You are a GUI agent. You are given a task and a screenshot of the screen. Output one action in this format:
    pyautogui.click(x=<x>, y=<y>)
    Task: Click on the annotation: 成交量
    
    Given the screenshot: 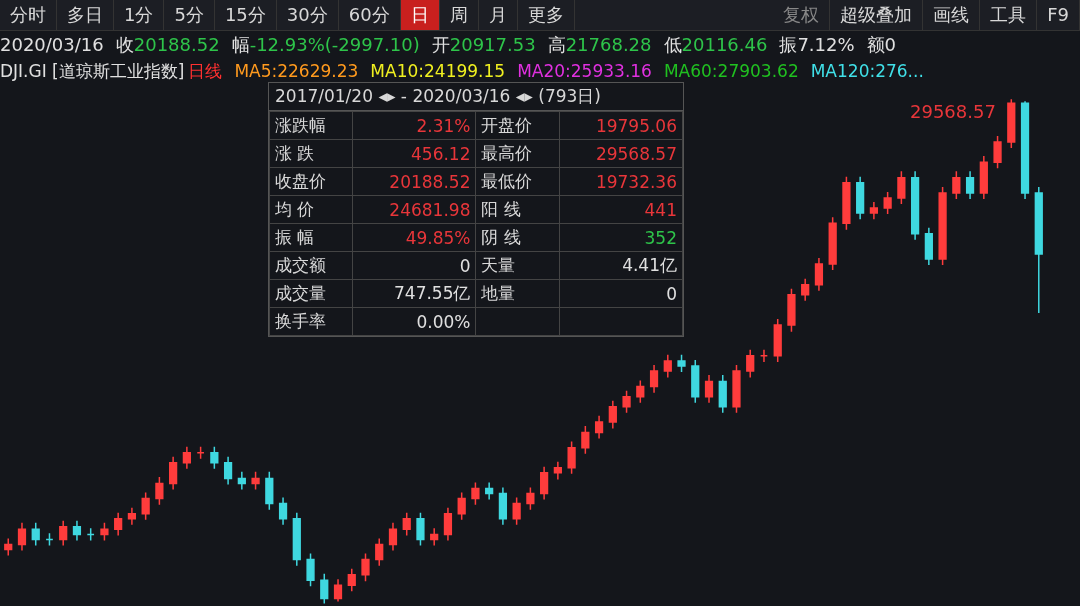 What is the action you would take?
    pyautogui.click(x=311, y=293)
    